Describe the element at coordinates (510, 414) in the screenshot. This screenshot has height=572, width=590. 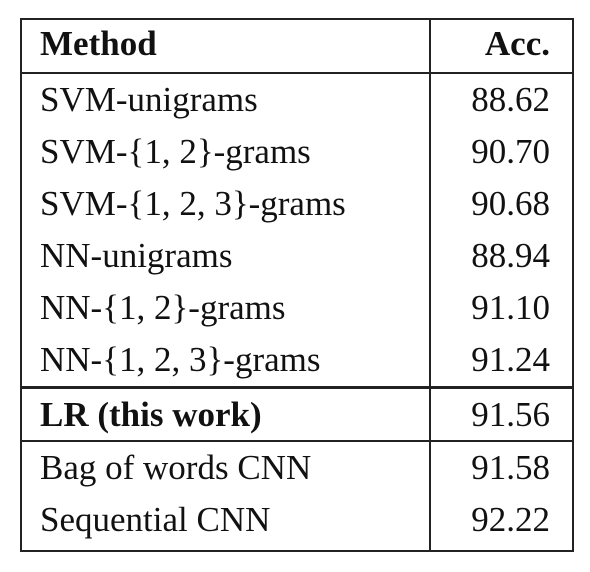
I see `accuracy-cell: 91.56` at that location.